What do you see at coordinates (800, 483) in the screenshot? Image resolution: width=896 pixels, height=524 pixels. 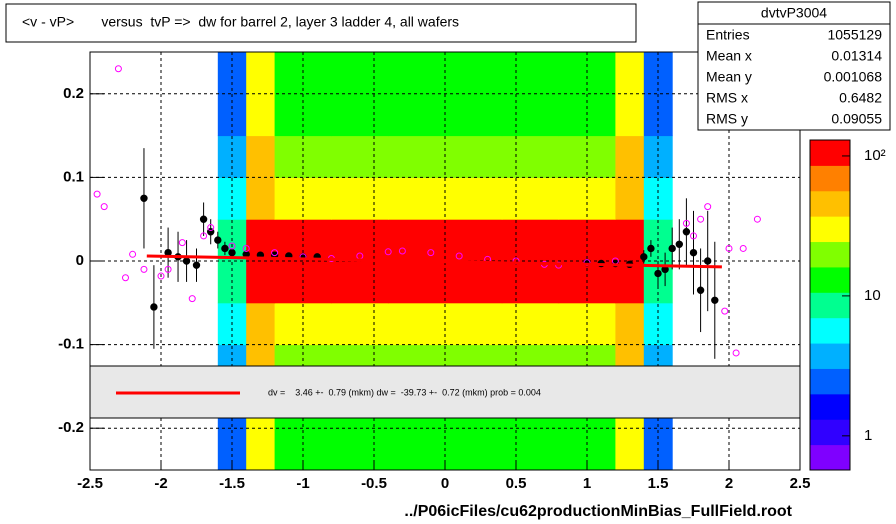 I see `x-tick-label: 2.5` at bounding box center [800, 483].